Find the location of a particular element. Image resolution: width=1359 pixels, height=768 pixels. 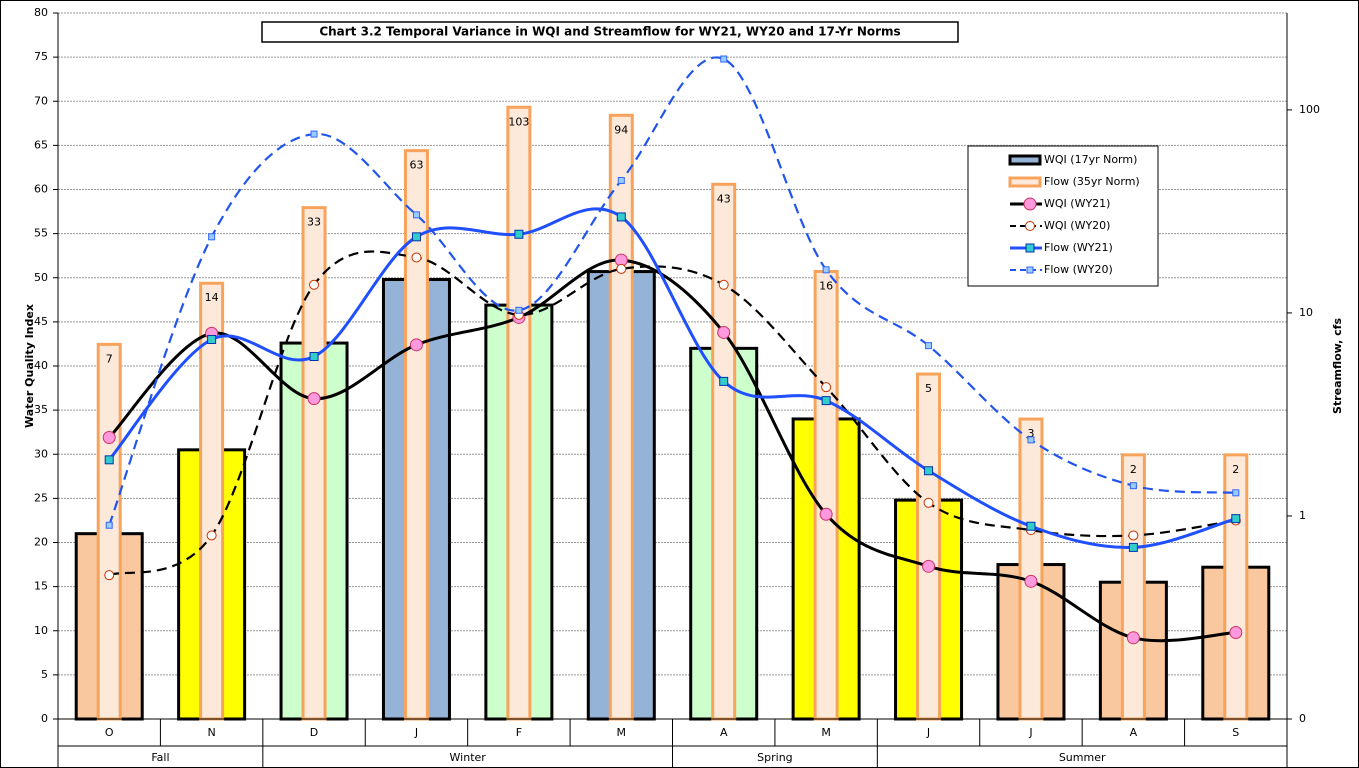

x-tick-label: M is located at coordinates (622, 732).